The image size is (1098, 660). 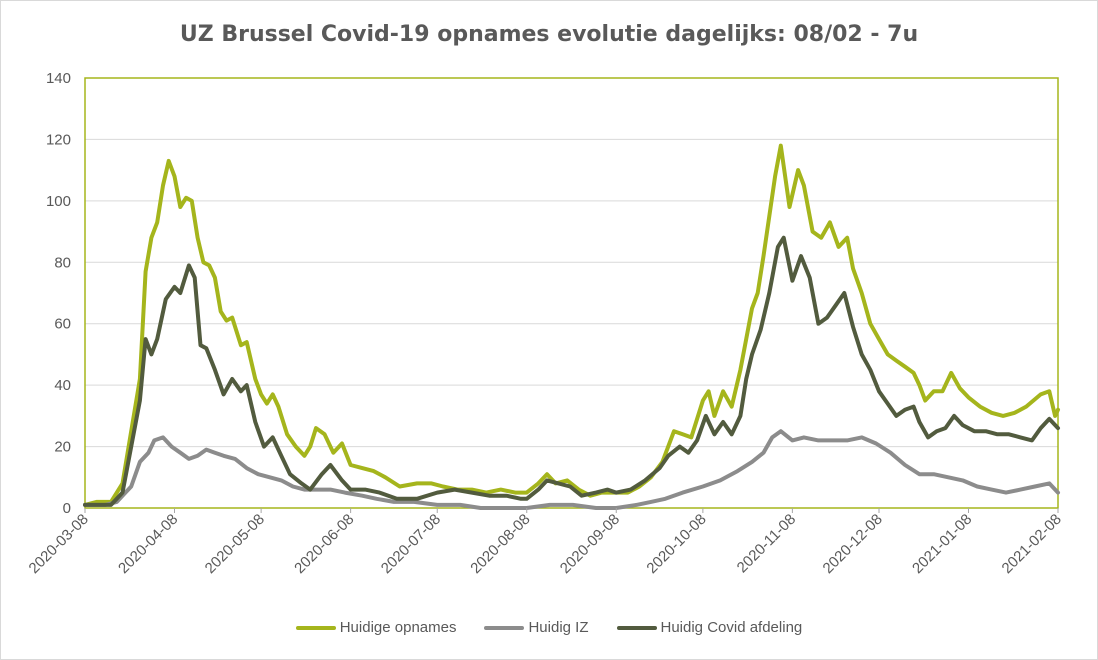 I want to click on y-axis: 0 20 40 60 80 100 120 140, so click(x=58, y=293).